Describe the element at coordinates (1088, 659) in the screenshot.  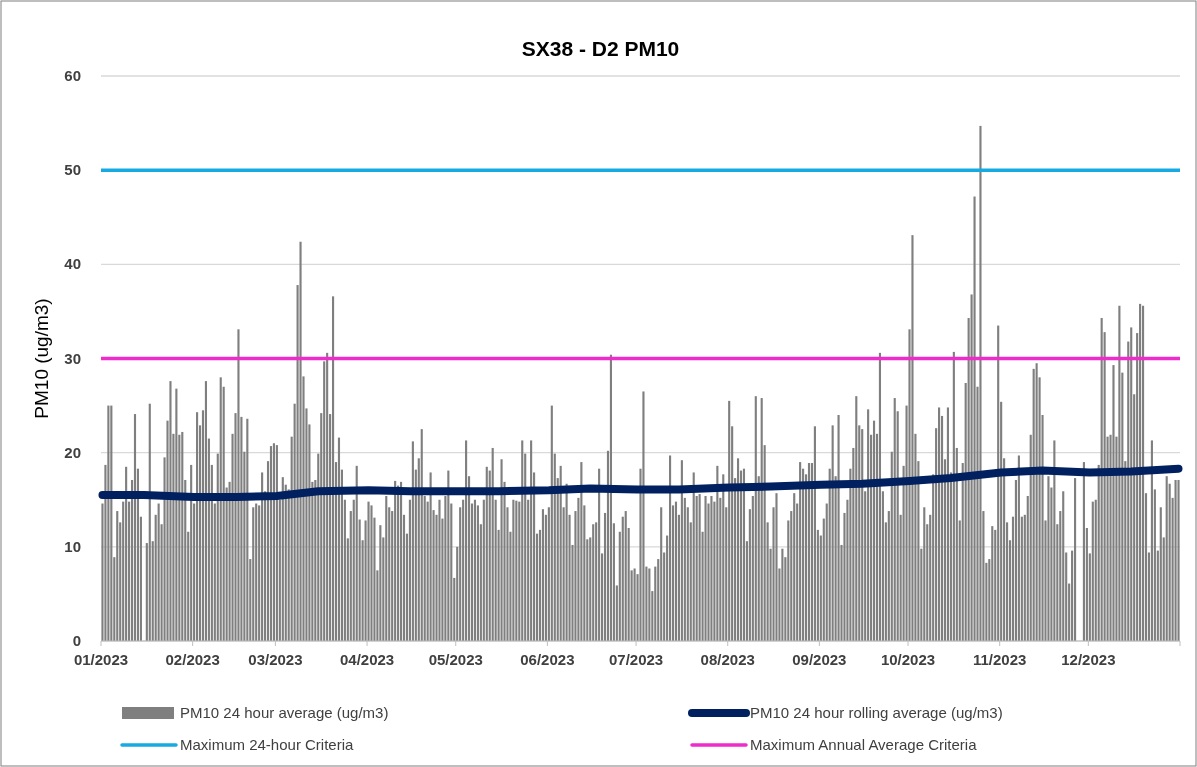
I see `x-tick-label: 12/2023` at that location.